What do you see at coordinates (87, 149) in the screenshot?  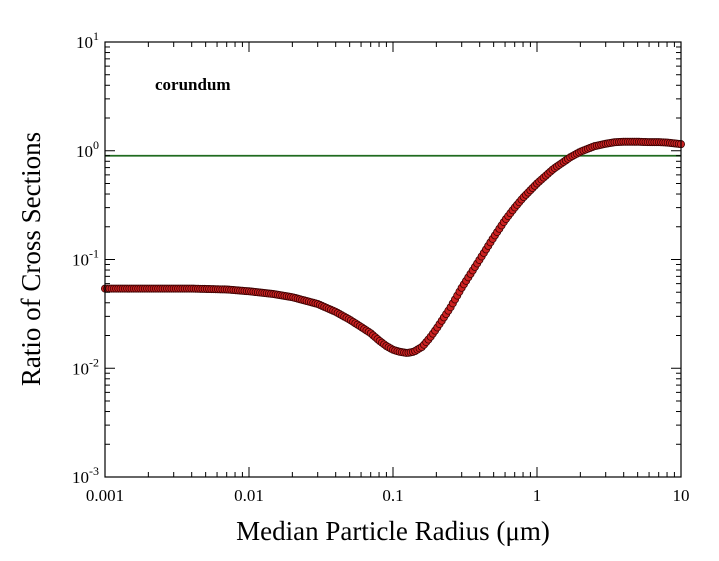 I see `y-tick-label: 10⁰` at bounding box center [87, 149].